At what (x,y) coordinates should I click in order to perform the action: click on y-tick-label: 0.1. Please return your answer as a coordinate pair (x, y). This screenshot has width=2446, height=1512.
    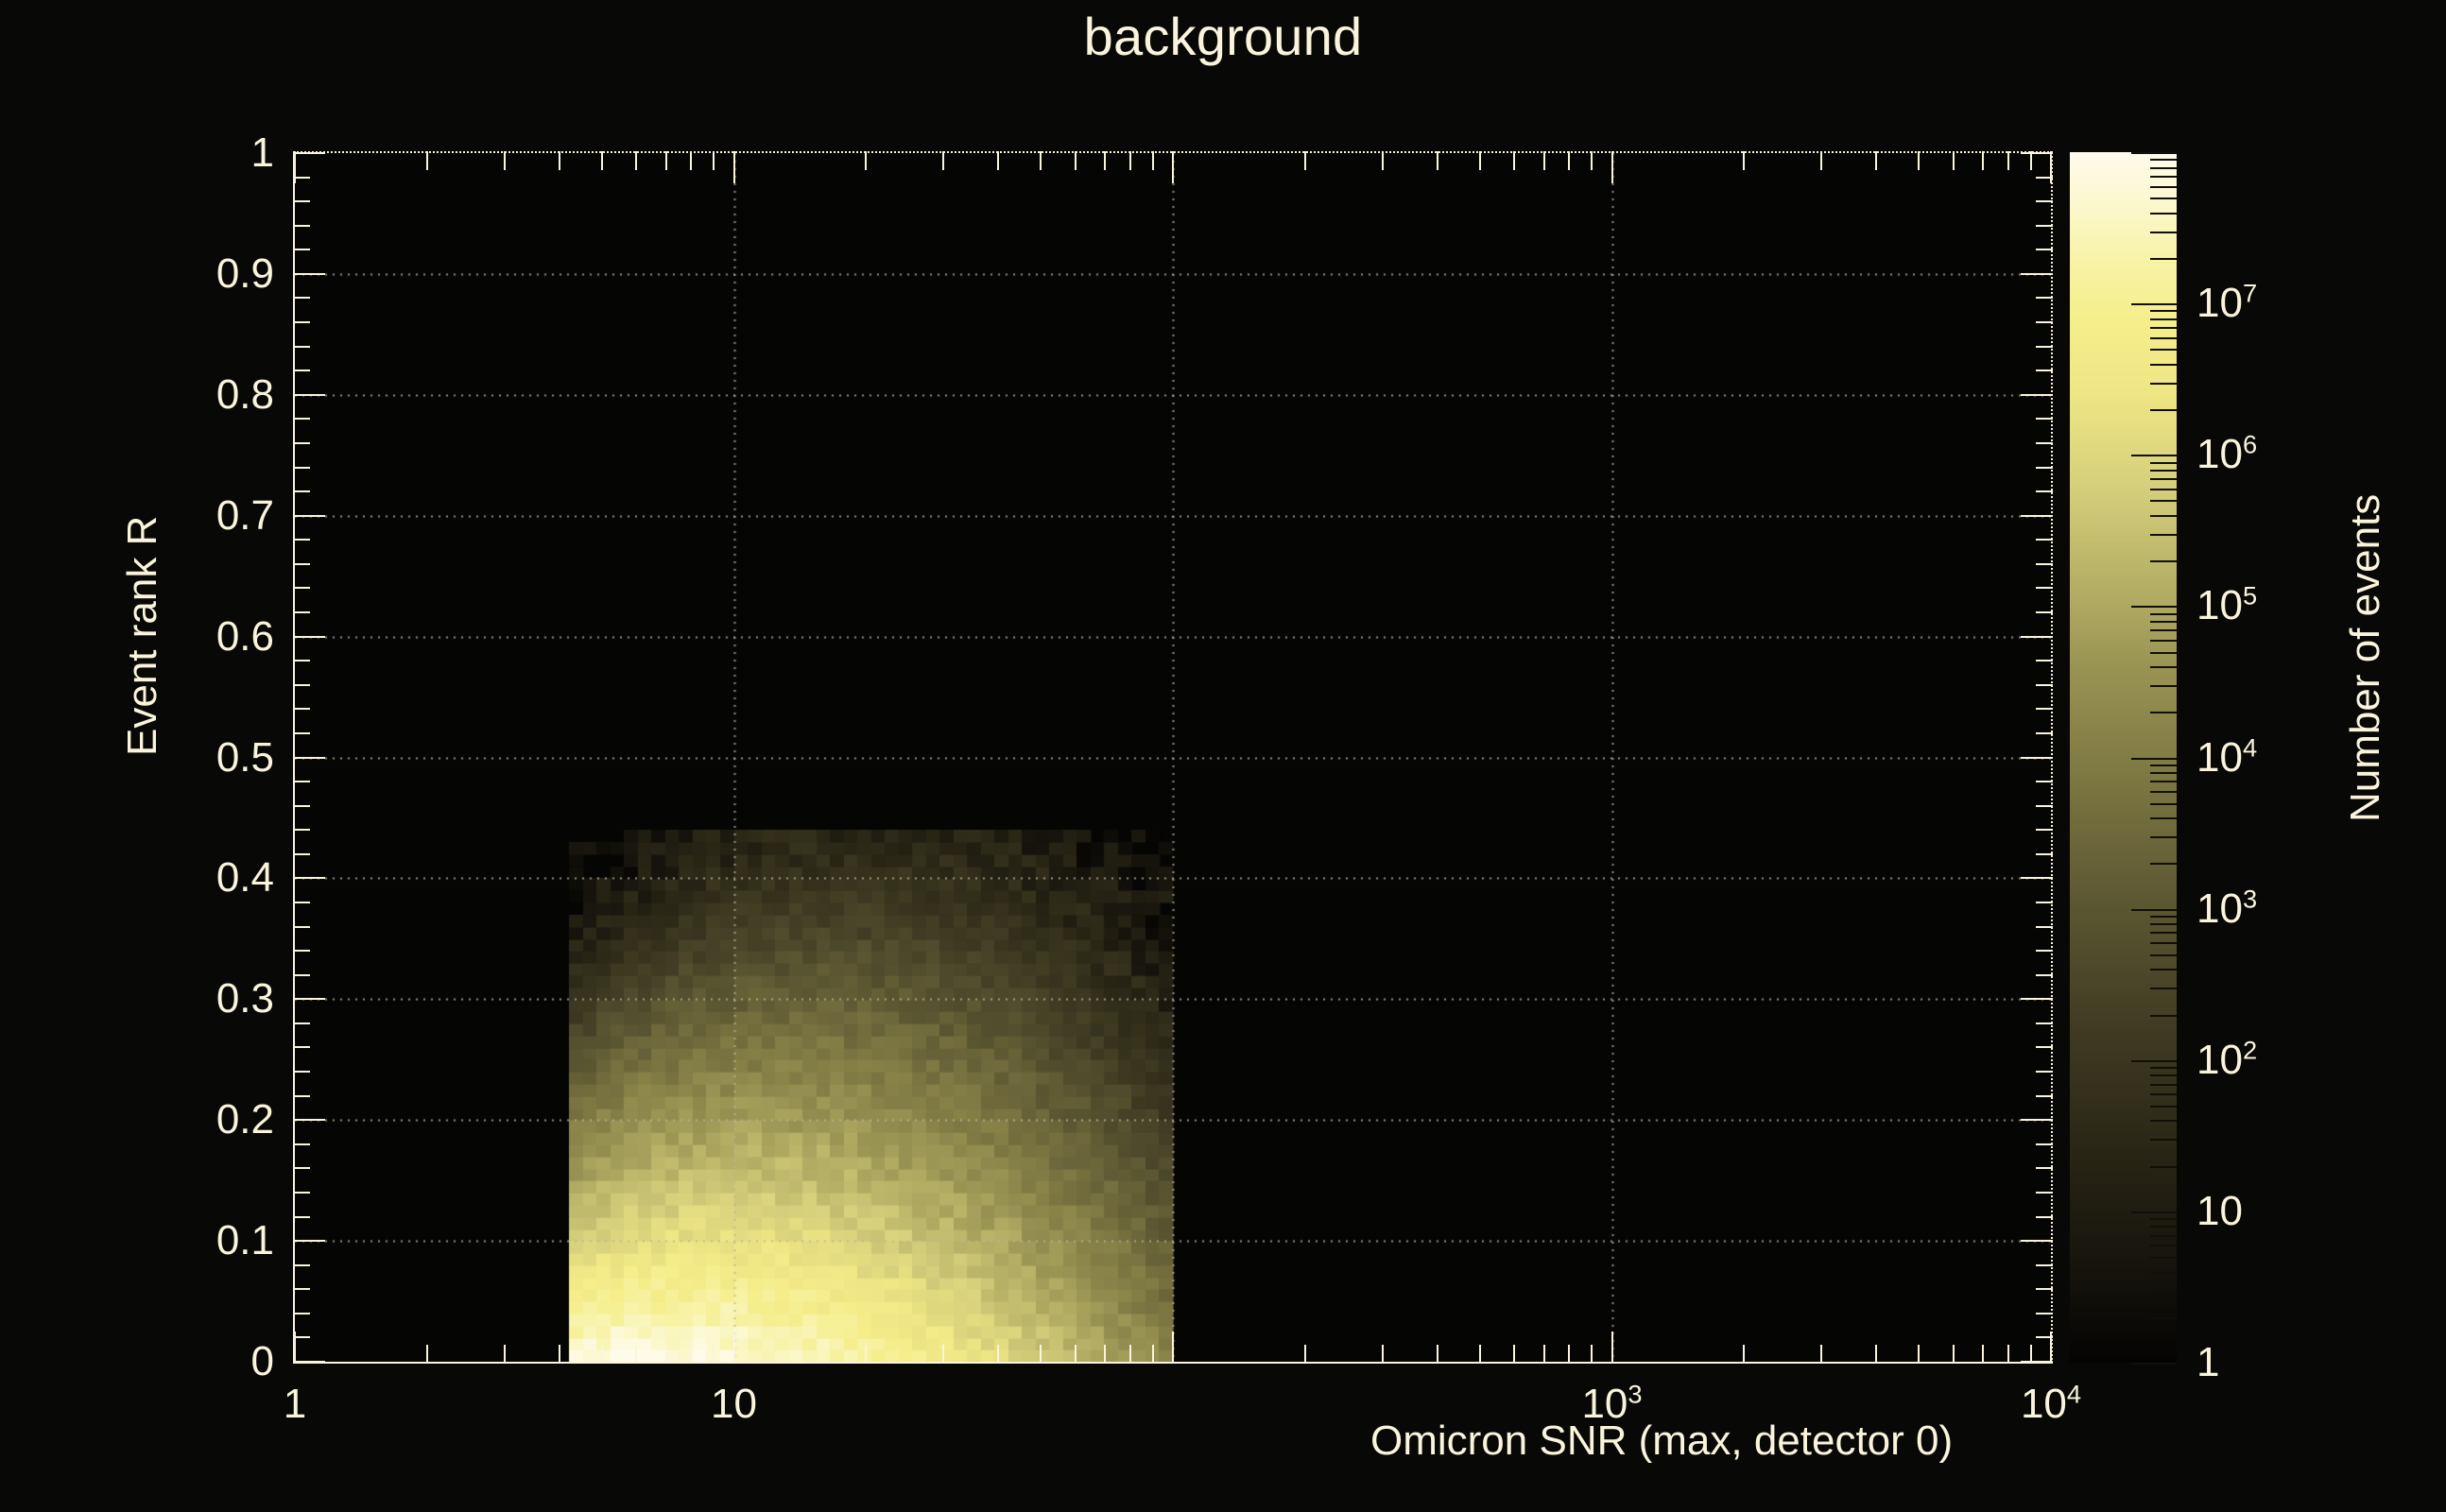
    Looking at the image, I should click on (245, 1240).